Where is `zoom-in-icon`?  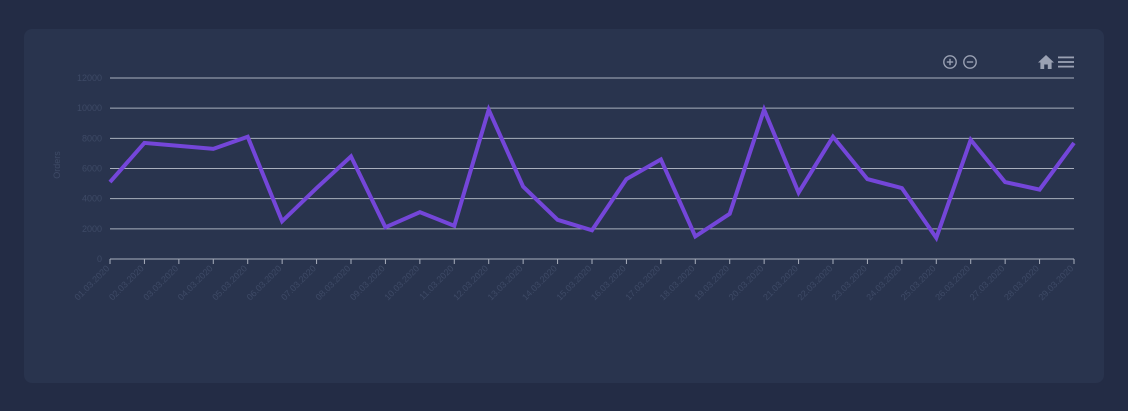 zoom-in-icon is located at coordinates (950, 62).